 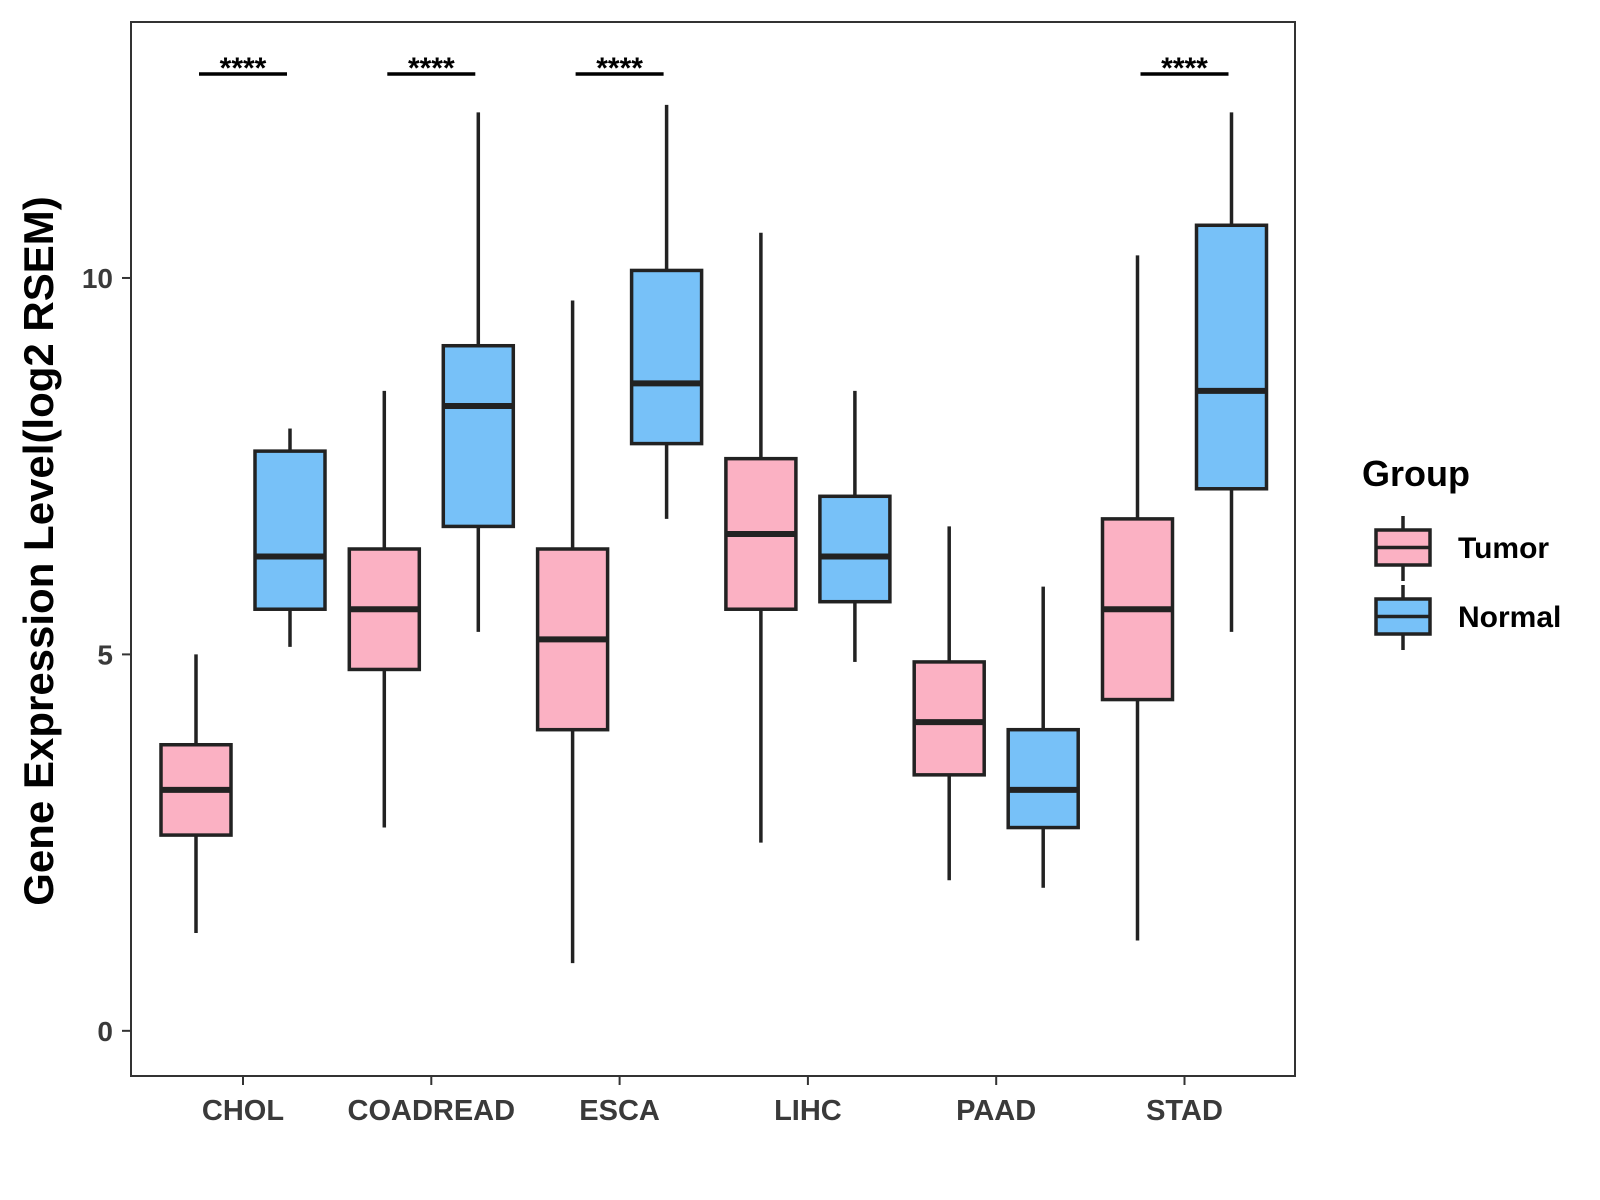 What do you see at coordinates (1503, 548) in the screenshot?
I see `legend-label-tumor: Tumor` at bounding box center [1503, 548].